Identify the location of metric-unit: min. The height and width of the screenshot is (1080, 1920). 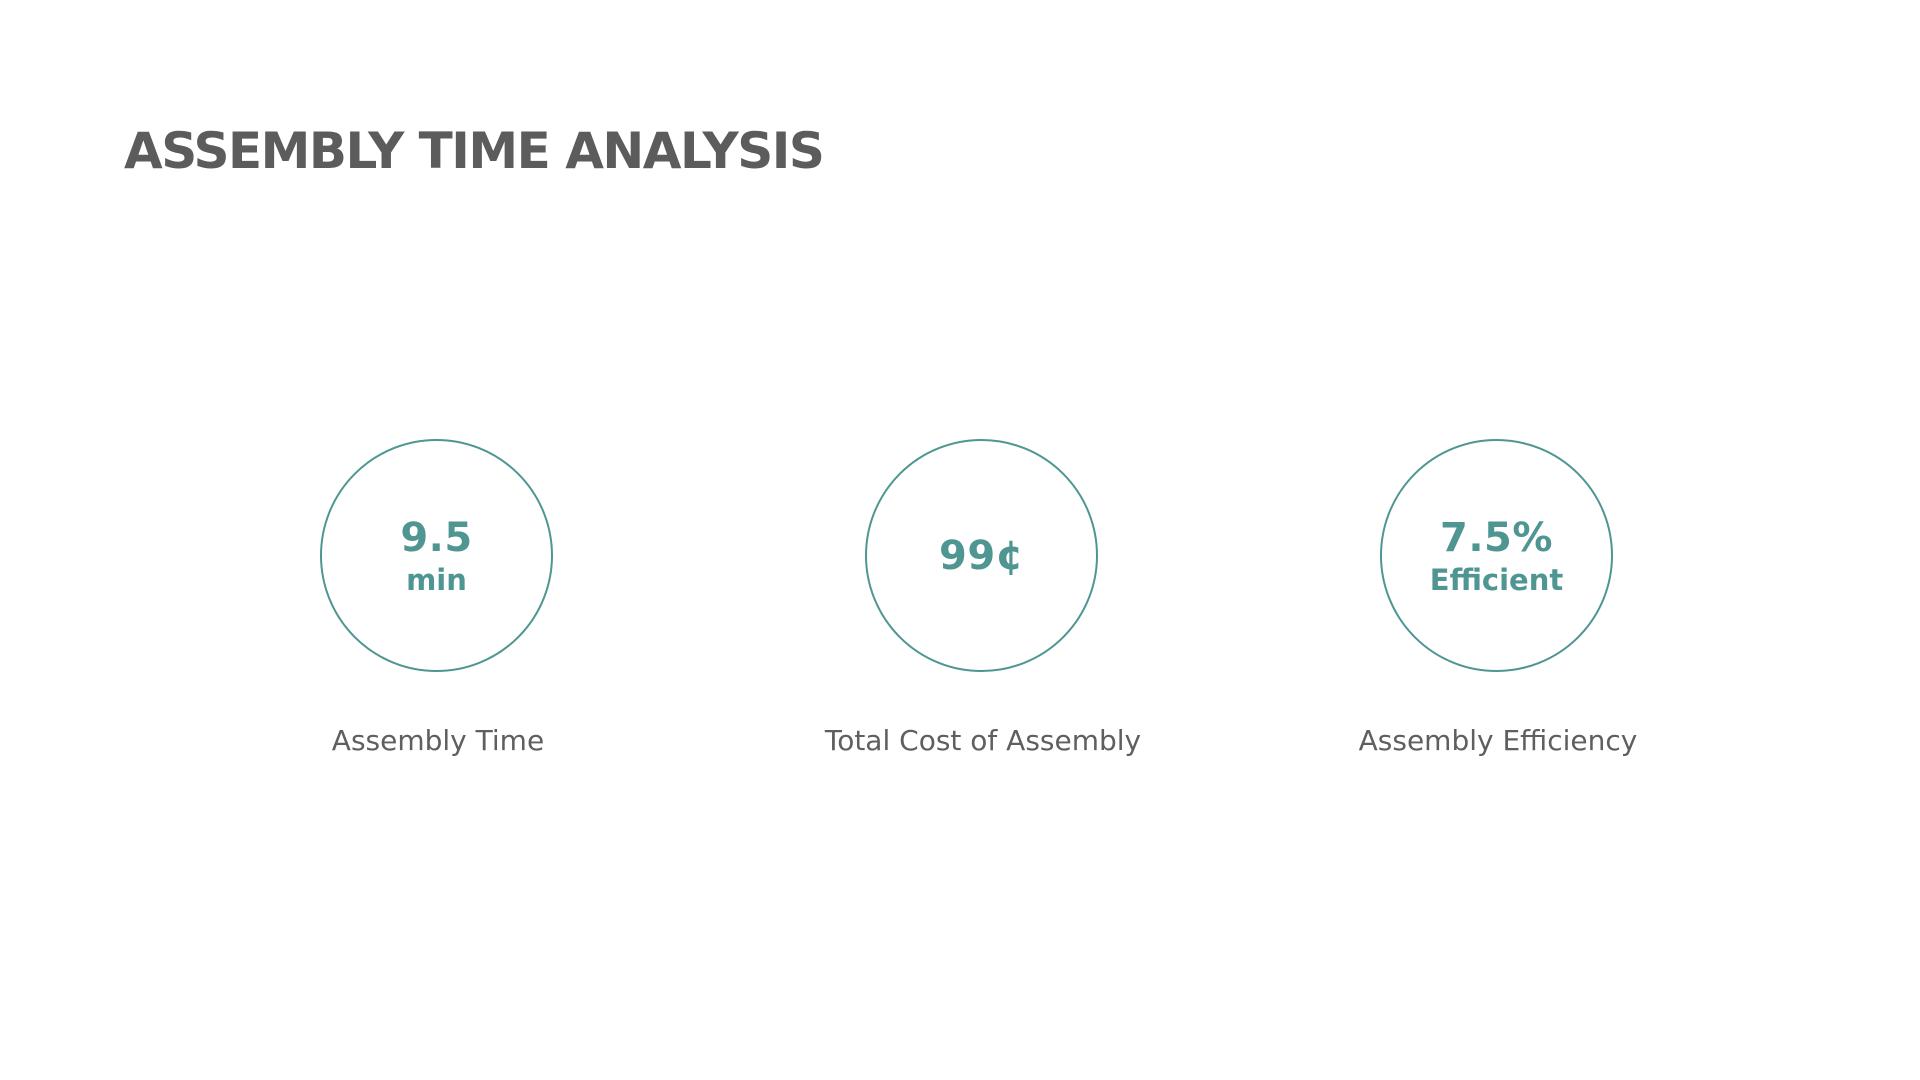
(436, 579).